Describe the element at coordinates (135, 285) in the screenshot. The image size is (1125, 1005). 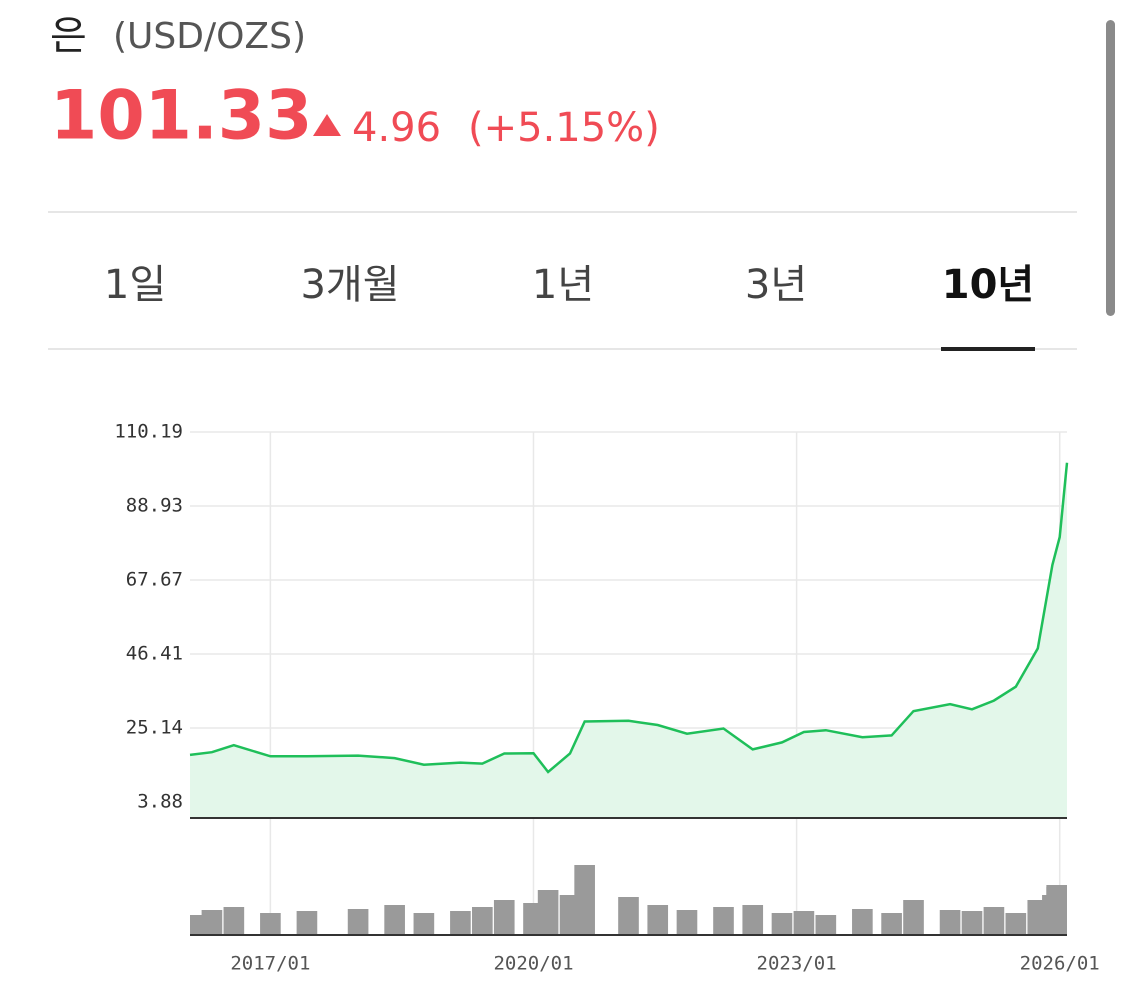
I see `tab: 1일` at that location.